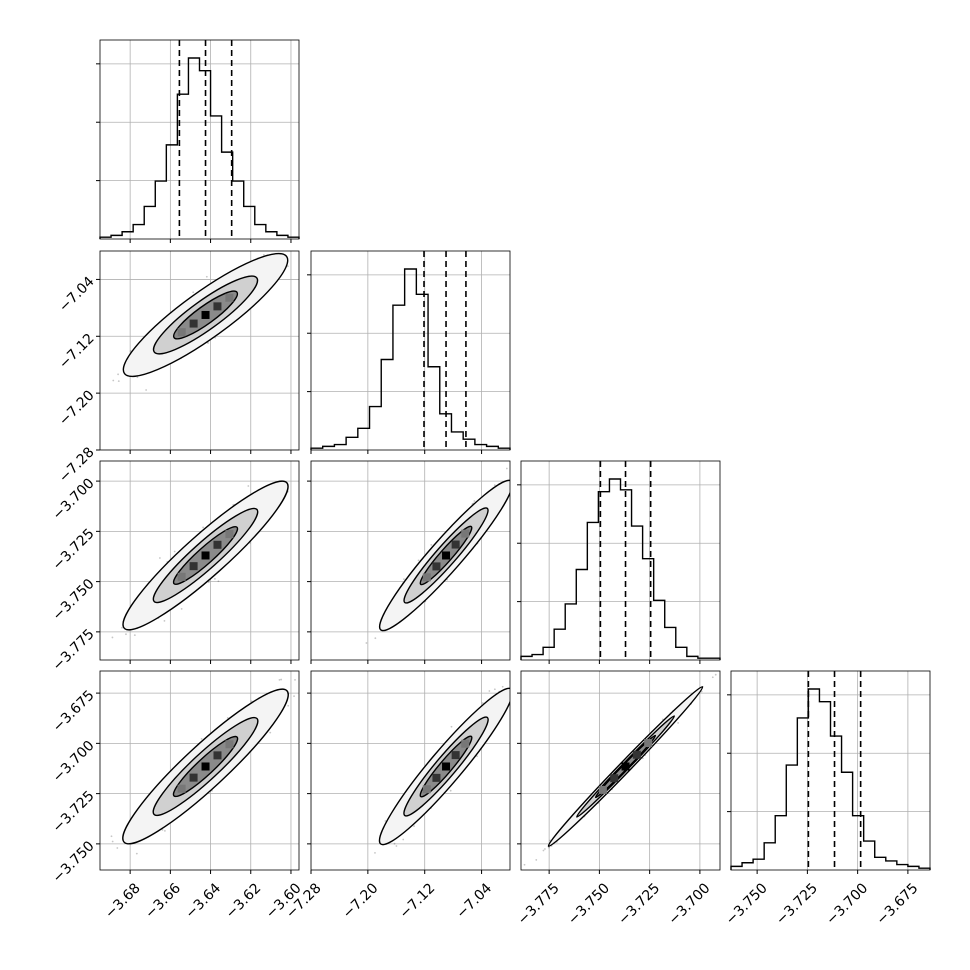  I want to click on panel-2-0-content, so click(199, 560).